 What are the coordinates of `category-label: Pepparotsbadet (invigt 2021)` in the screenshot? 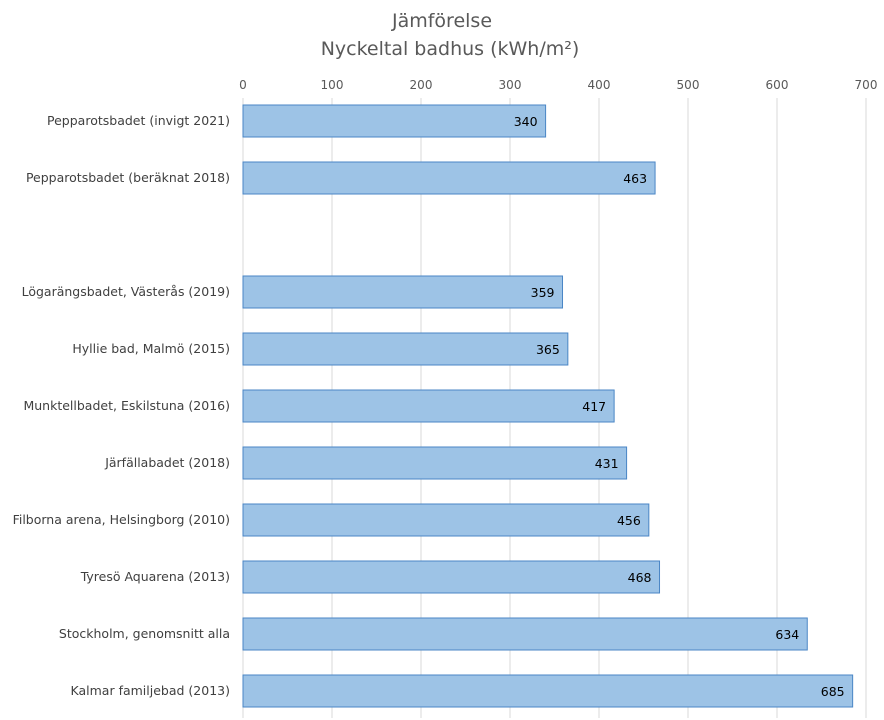 It's located at (138, 120).